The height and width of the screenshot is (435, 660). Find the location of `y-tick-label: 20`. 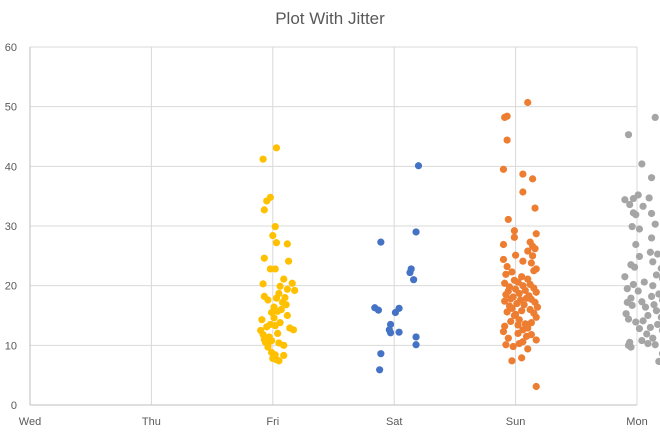

y-tick-label: 20 is located at coordinates (11, 287).